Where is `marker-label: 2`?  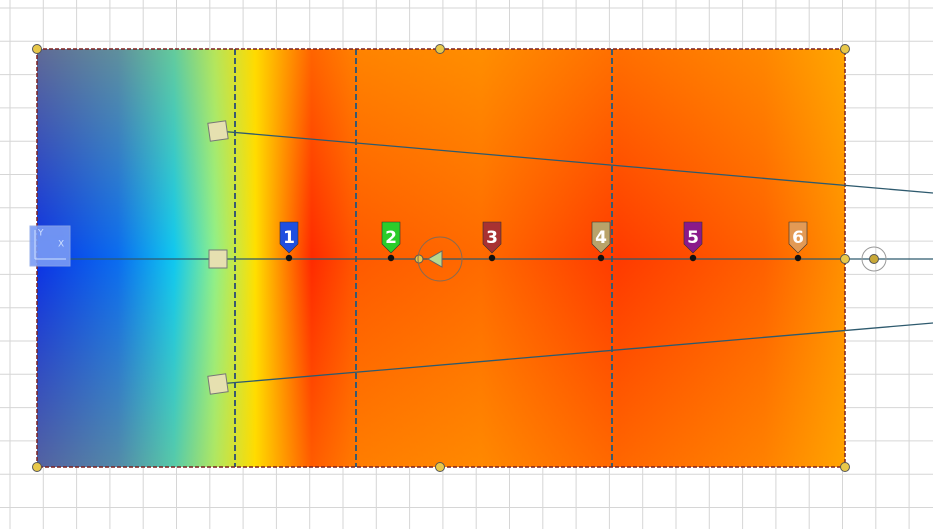
marker-label: 2 is located at coordinates (391, 238).